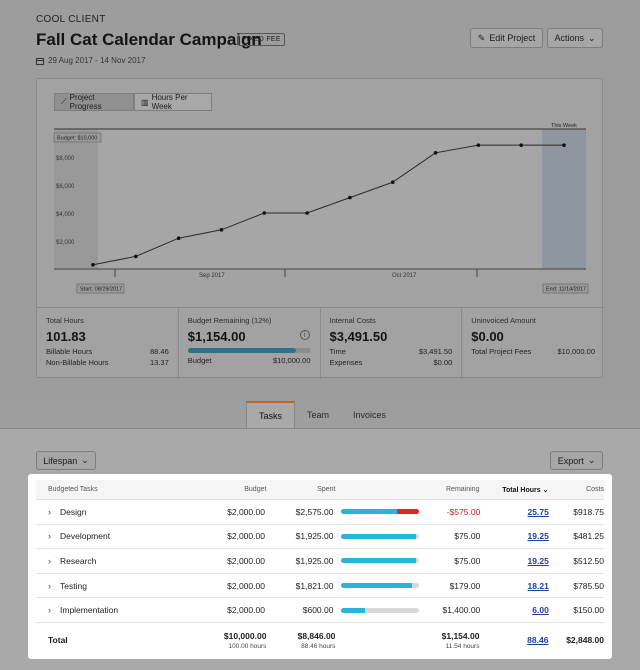 Image resolution: width=640 pixels, height=670 pixels. I want to click on actions-button: Actions ⌄, so click(575, 38).